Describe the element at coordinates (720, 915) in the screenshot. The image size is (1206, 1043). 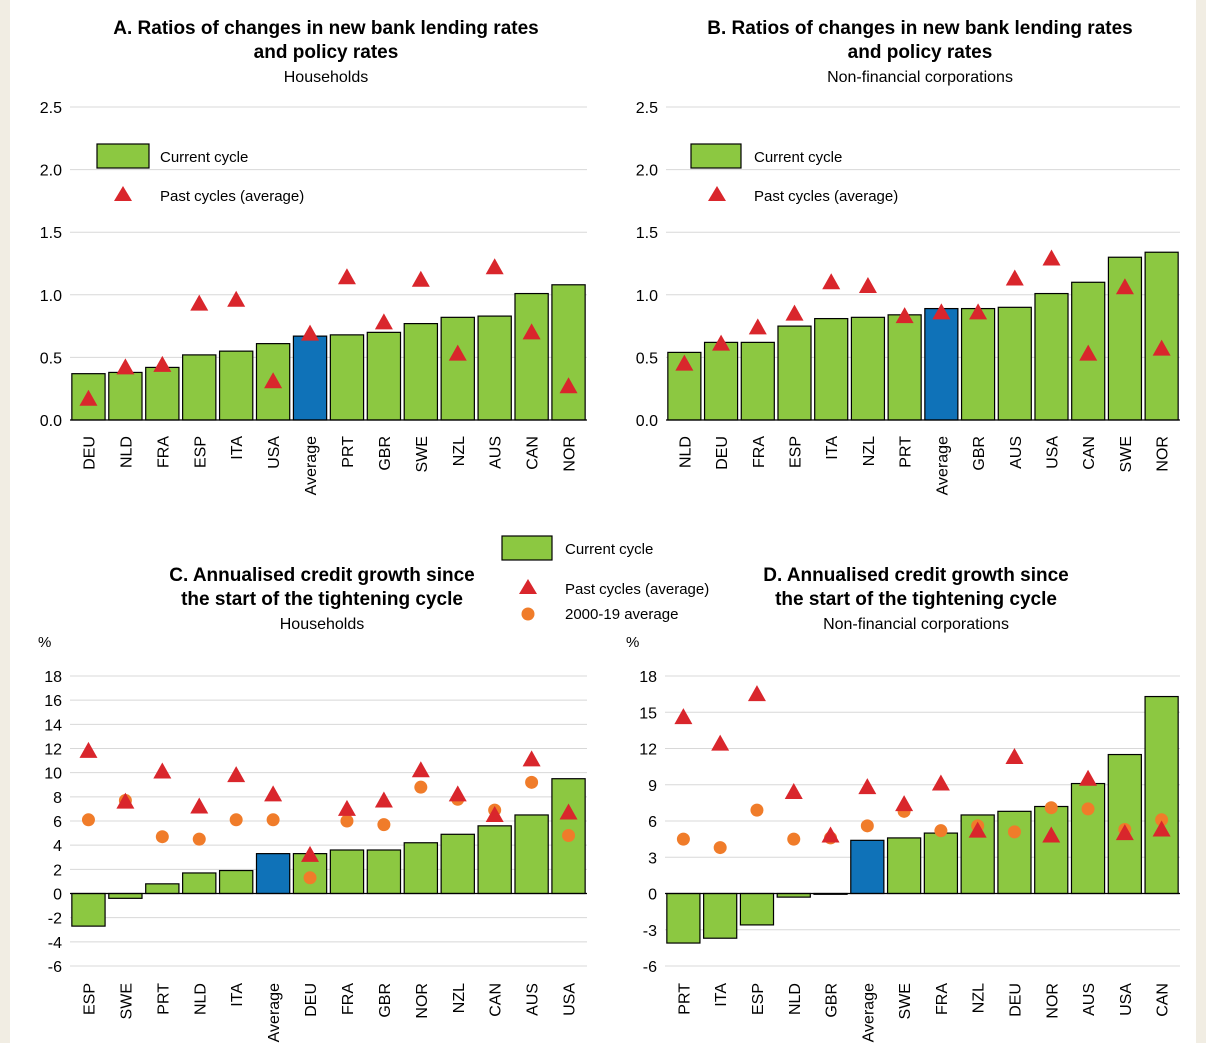
I see `bar-ita` at that location.